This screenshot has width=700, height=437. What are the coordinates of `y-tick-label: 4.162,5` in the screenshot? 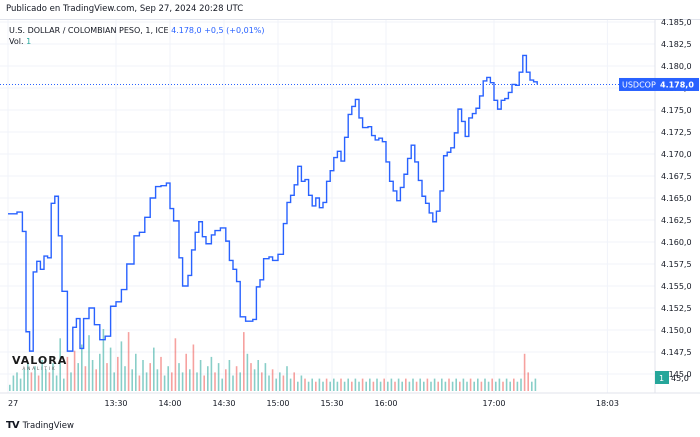 It's located at (676, 220).